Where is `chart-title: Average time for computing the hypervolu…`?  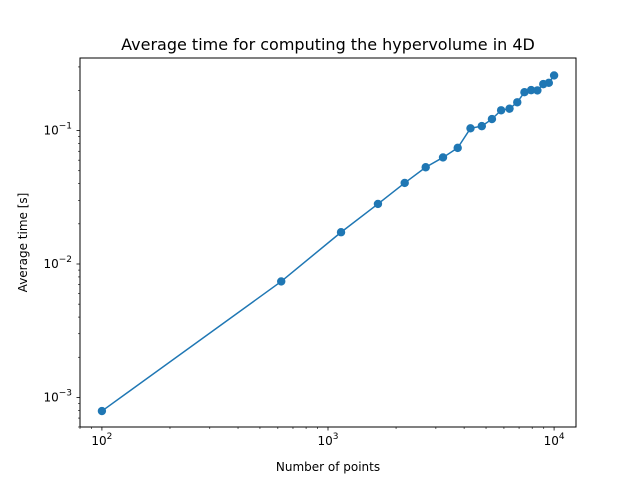
chart-title: Average time for computing the hypervolu… is located at coordinates (328, 44).